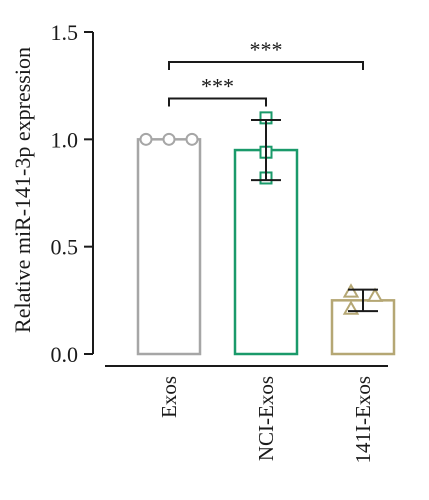 This screenshot has height=500, width=429. Describe the element at coordinates (169, 397) in the screenshot. I see `x-category-label: Exos` at that location.